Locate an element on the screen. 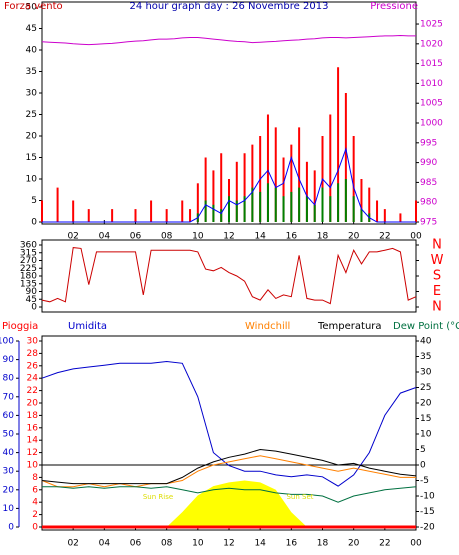 This screenshot has height=555, width=459. y-tick-label: -20 is located at coordinates (427, 528).